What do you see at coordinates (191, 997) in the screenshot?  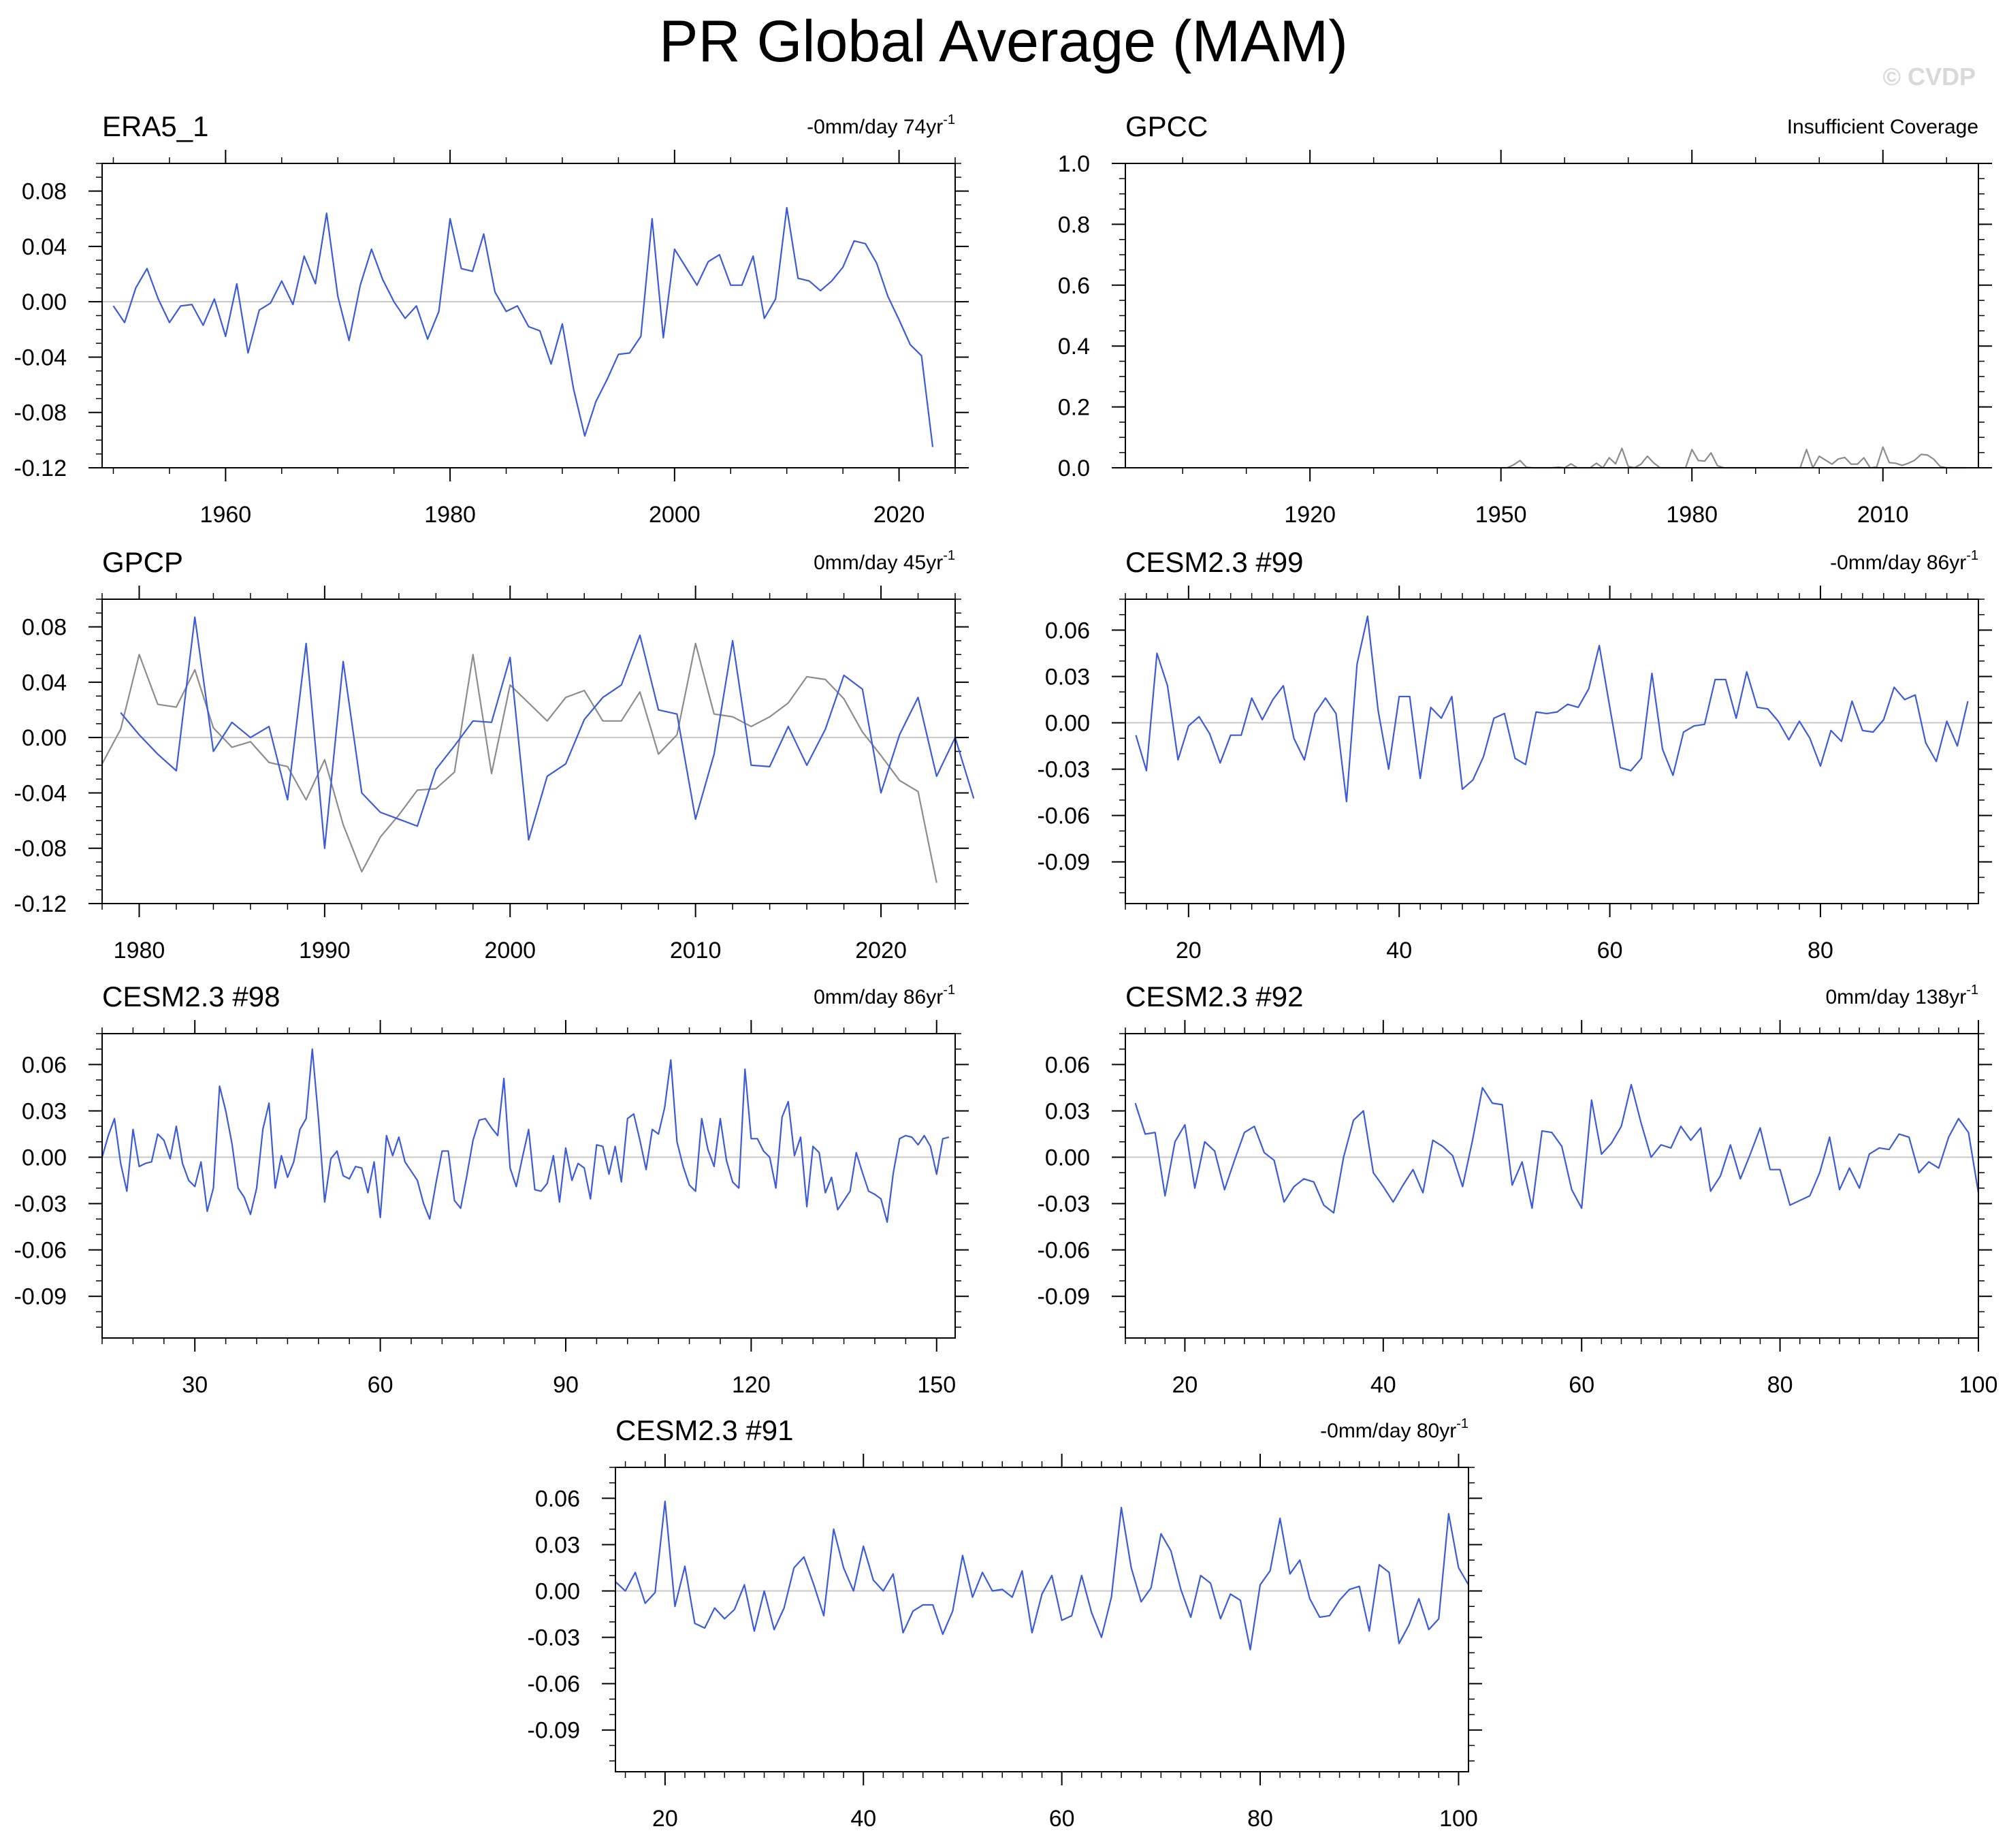 I see `panel-title: CESM2.3 #98` at bounding box center [191, 997].